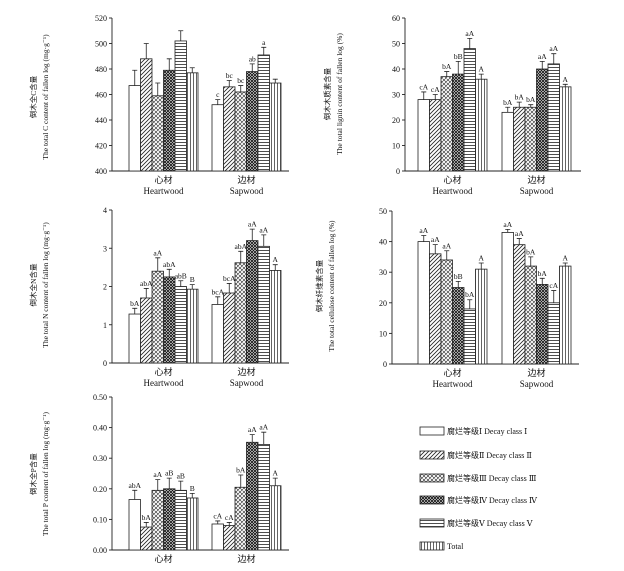 The image size is (624, 571). I want to click on y-tick-label: 10, so click(396, 146).